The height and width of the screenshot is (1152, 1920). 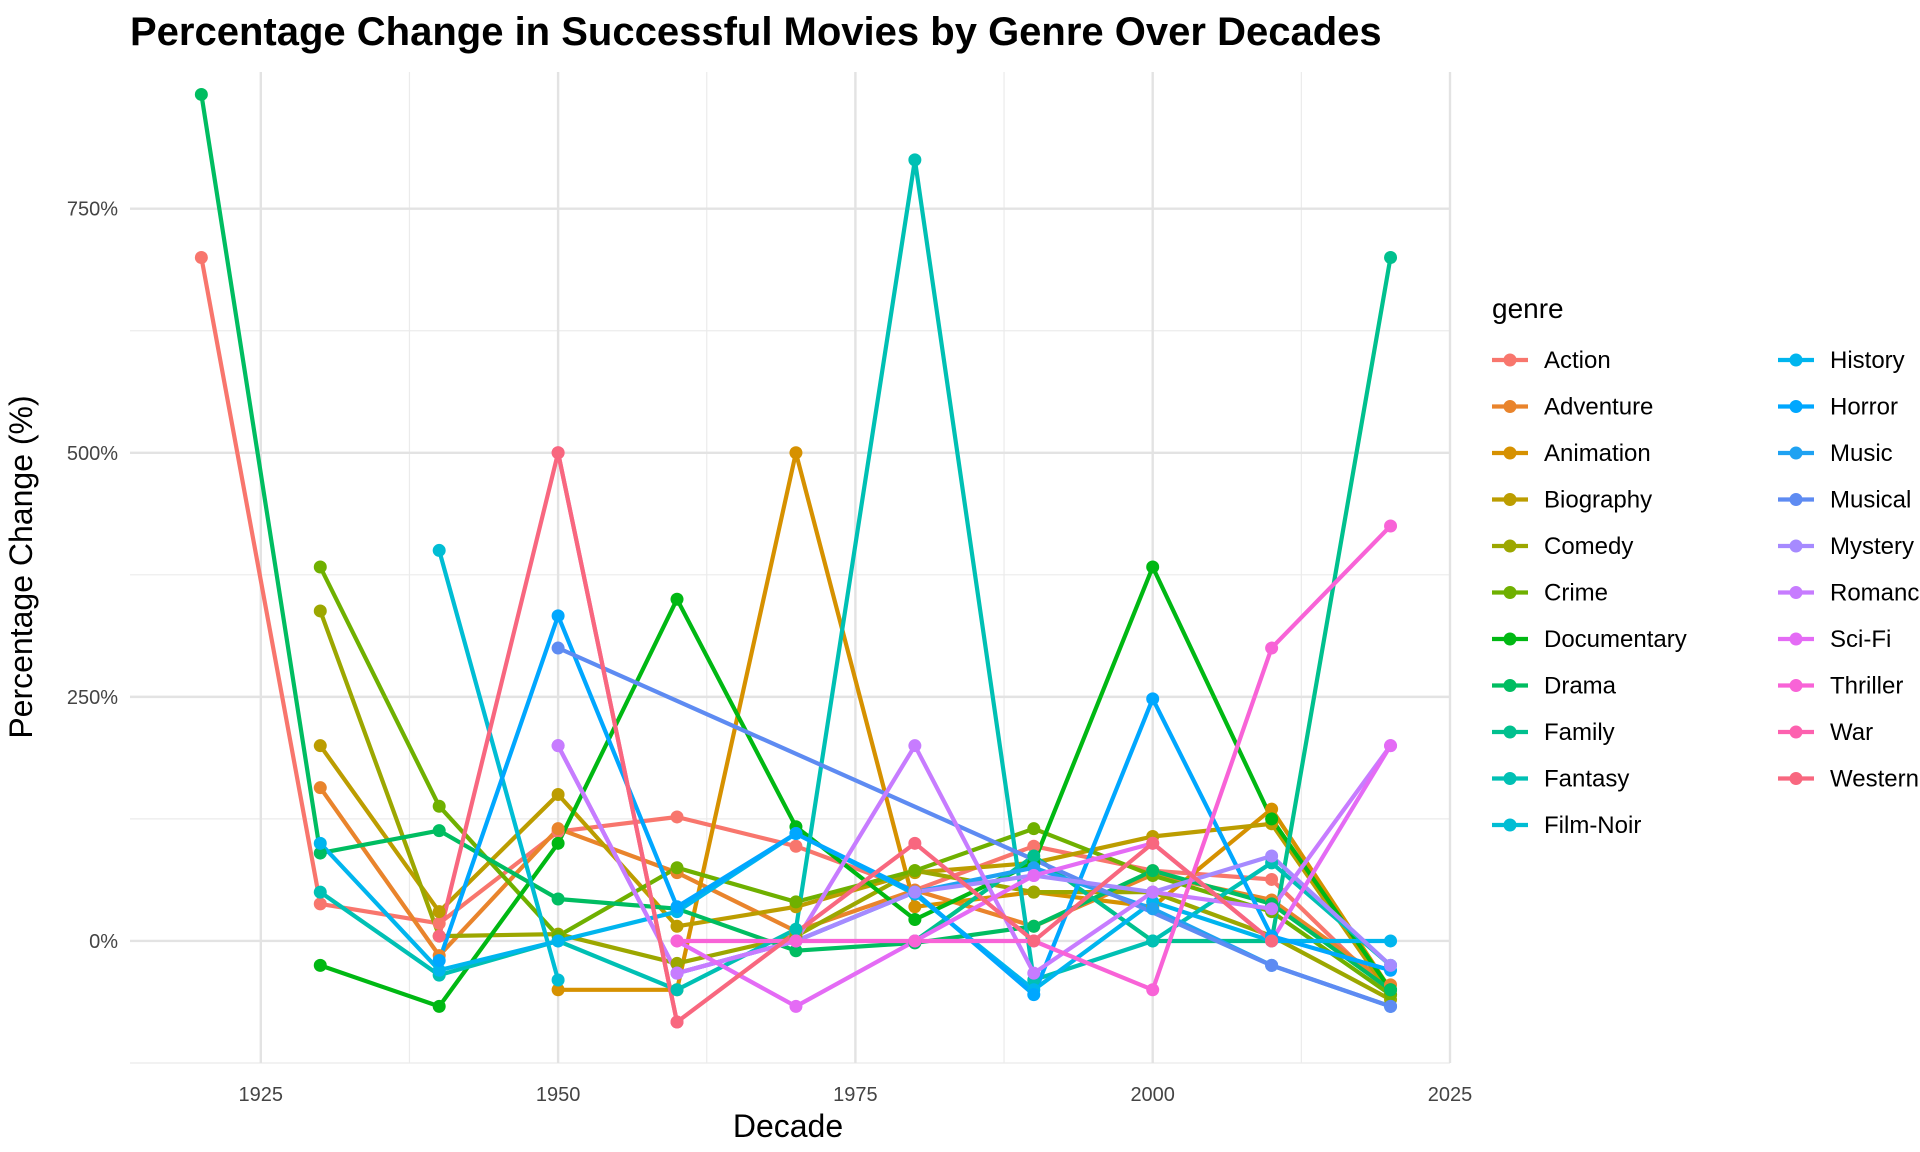 I want to click on legend-item-mystery: Mystery, so click(x=1846, y=546).